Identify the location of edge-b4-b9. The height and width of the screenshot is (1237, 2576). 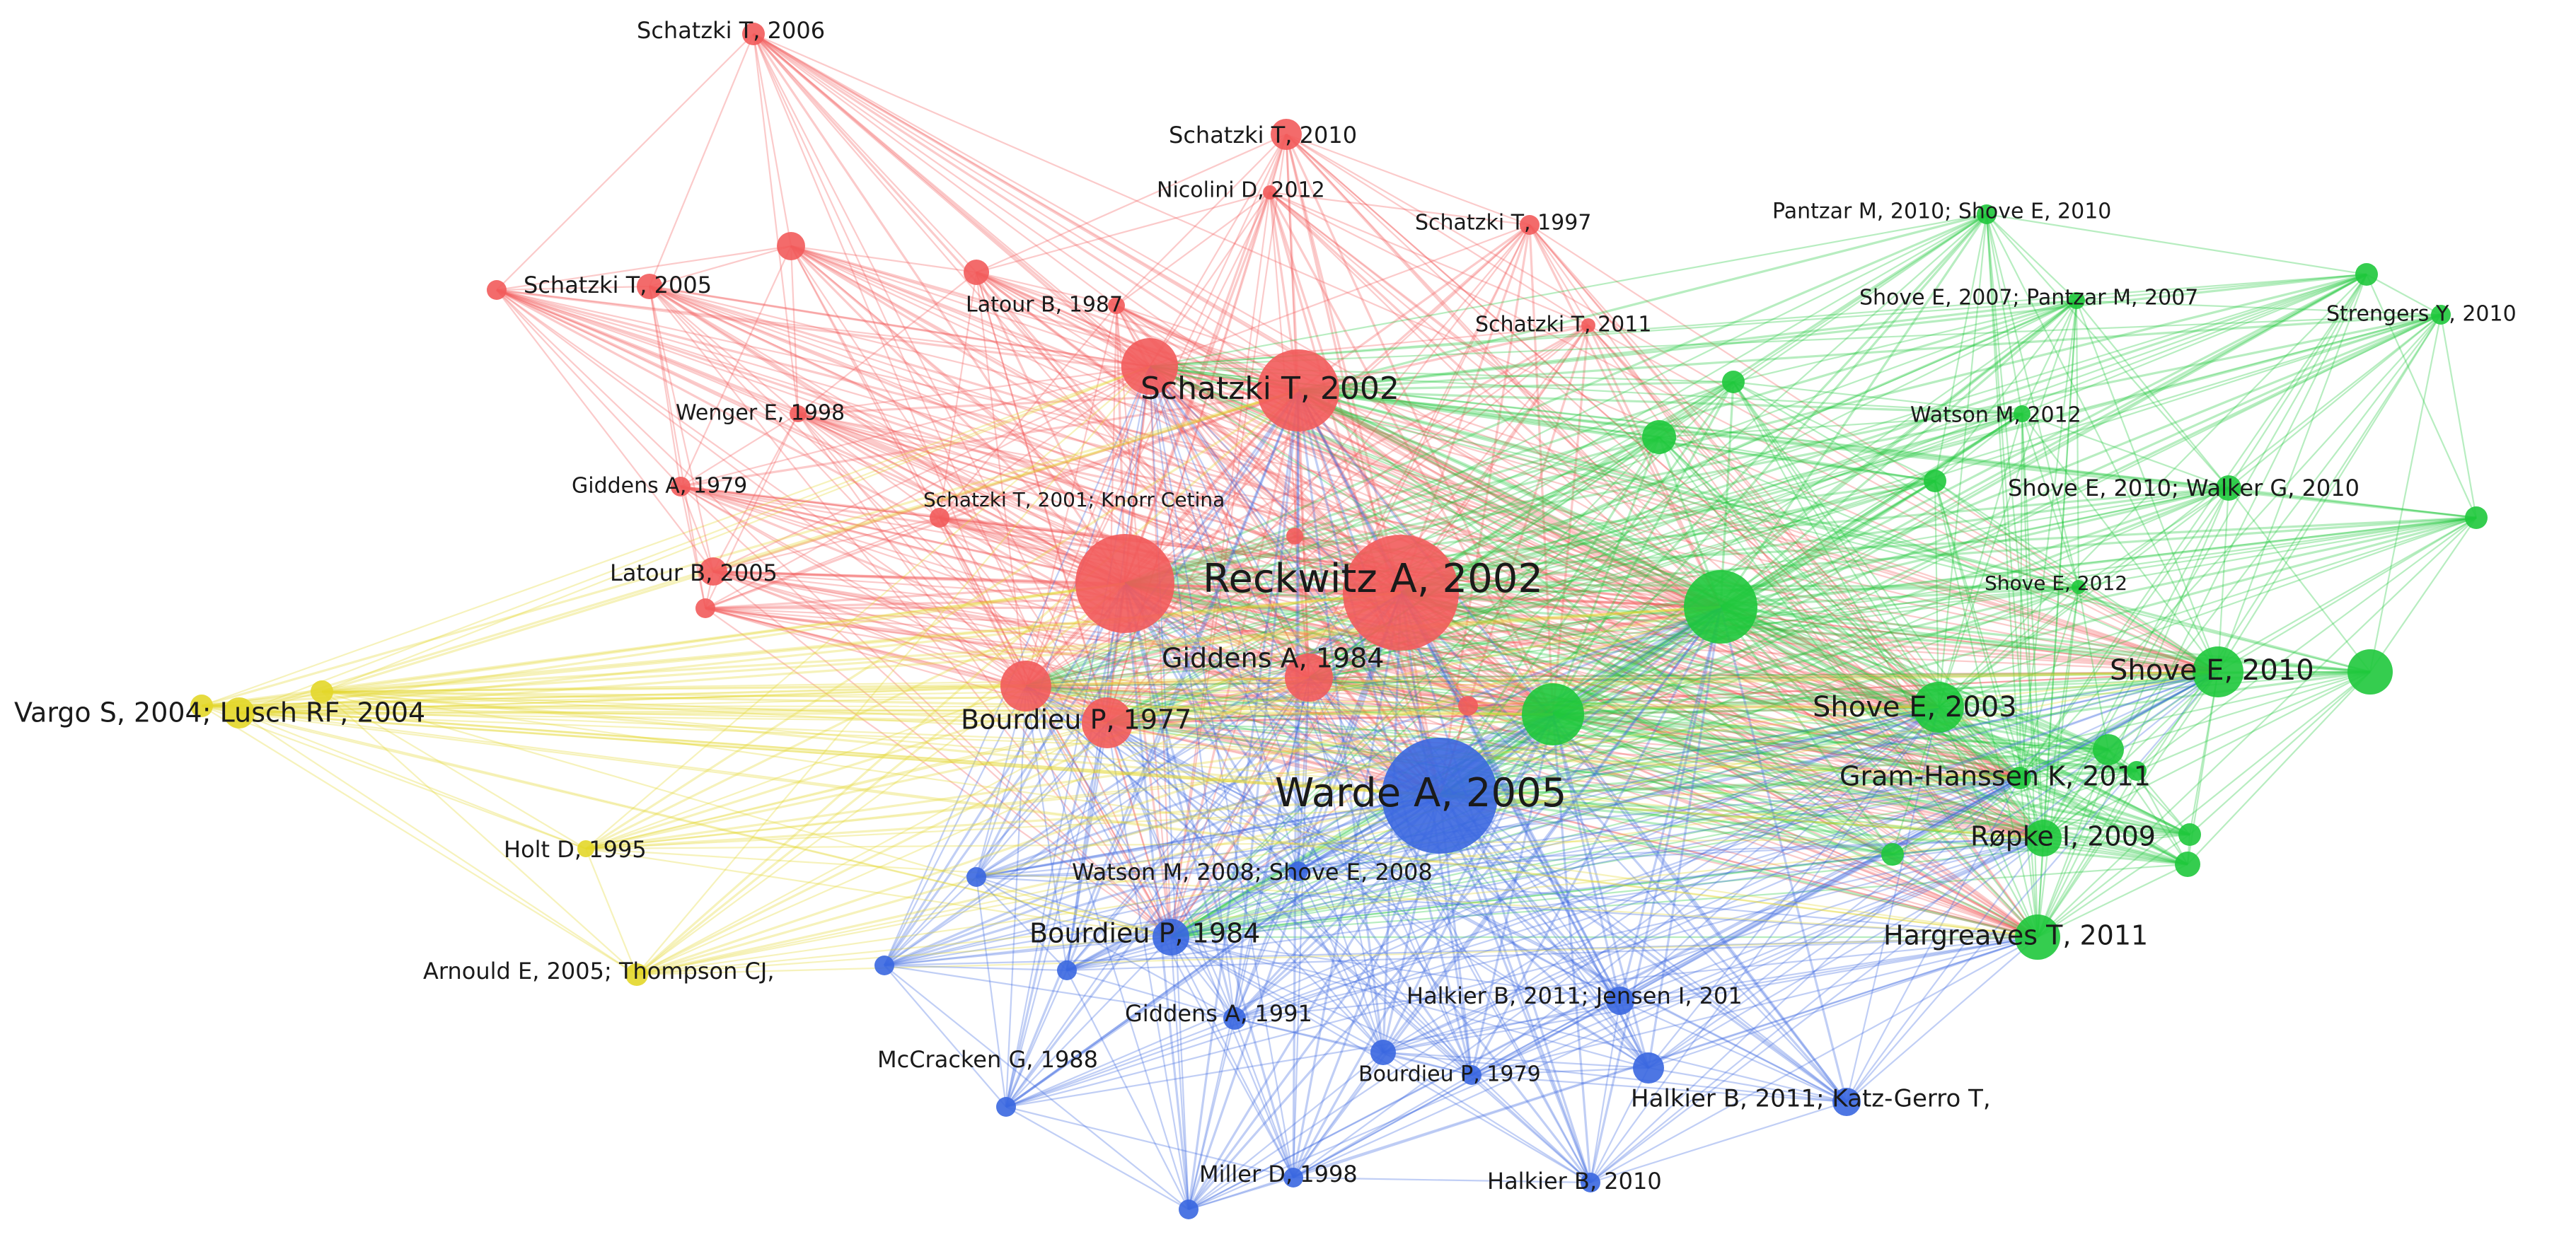
(1264, 1098).